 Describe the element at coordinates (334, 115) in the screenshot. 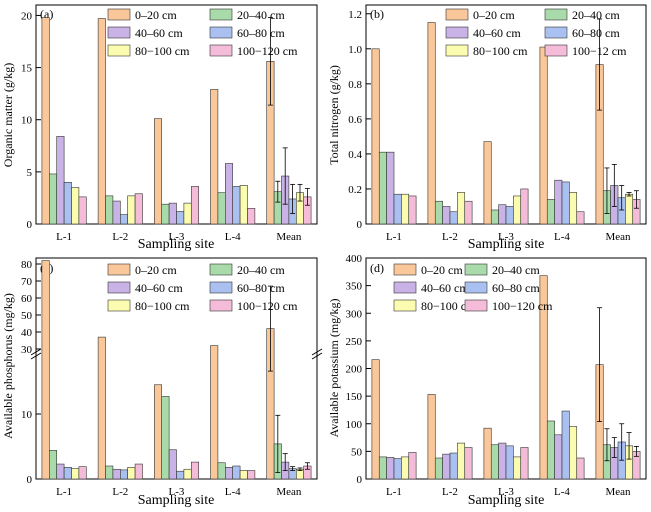

I see `y-axis-label: Total nitrogen (g/kg)` at that location.